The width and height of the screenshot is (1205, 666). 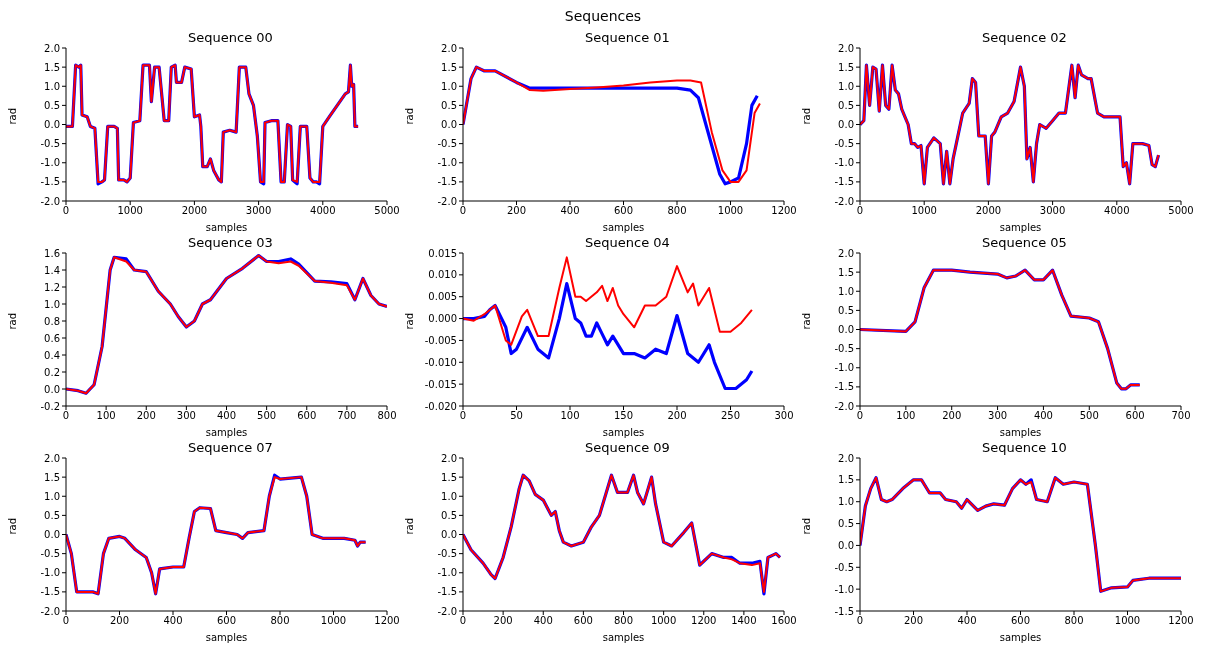 What do you see at coordinates (442, 275) in the screenshot?
I see `y-tick-label: 0.010` at bounding box center [442, 275].